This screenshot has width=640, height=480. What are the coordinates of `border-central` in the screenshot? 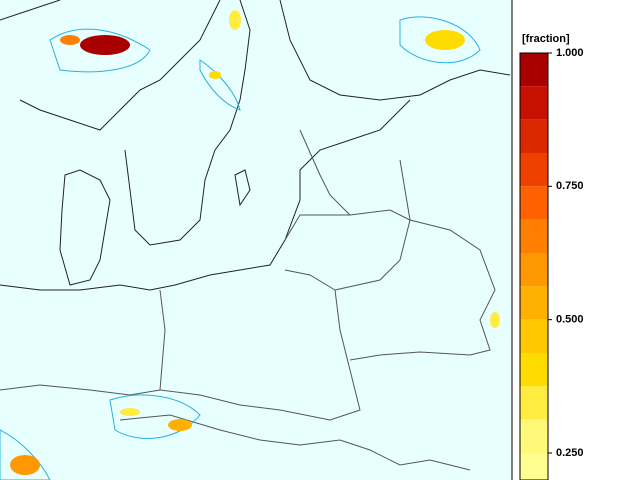 It's located at (235, 427).